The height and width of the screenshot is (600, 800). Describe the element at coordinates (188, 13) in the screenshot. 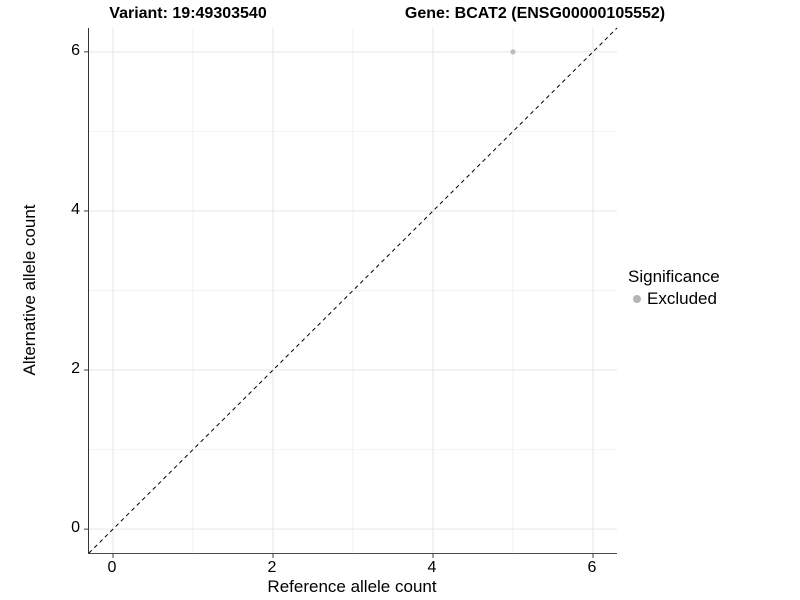

I see `plot-title-variant: Variant: 19:49303540` at that location.